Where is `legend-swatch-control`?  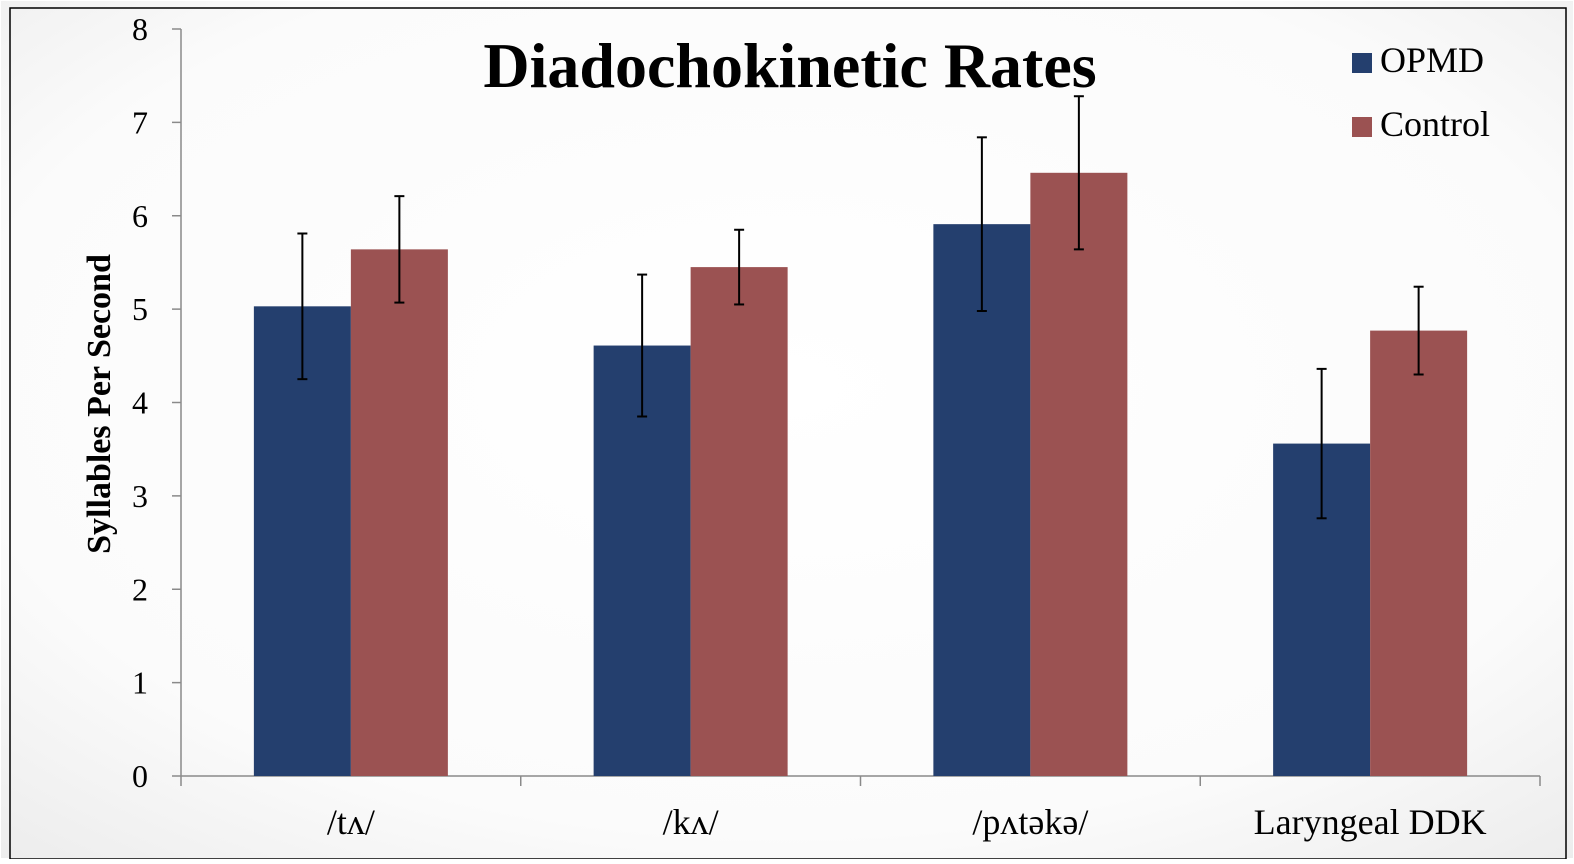
legend-swatch-control is located at coordinates (1362, 127).